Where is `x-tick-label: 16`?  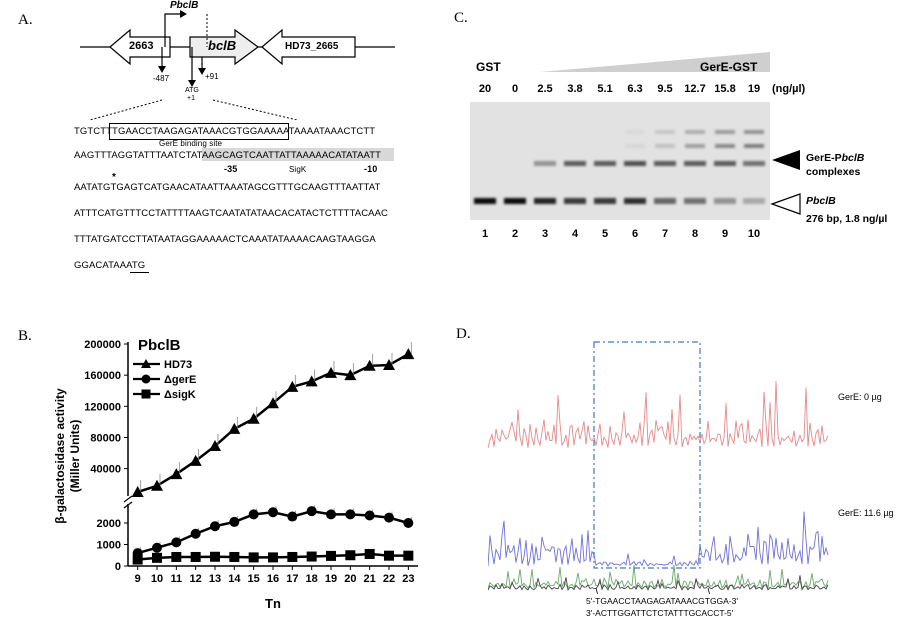 x-tick-label: 16 is located at coordinates (273, 579).